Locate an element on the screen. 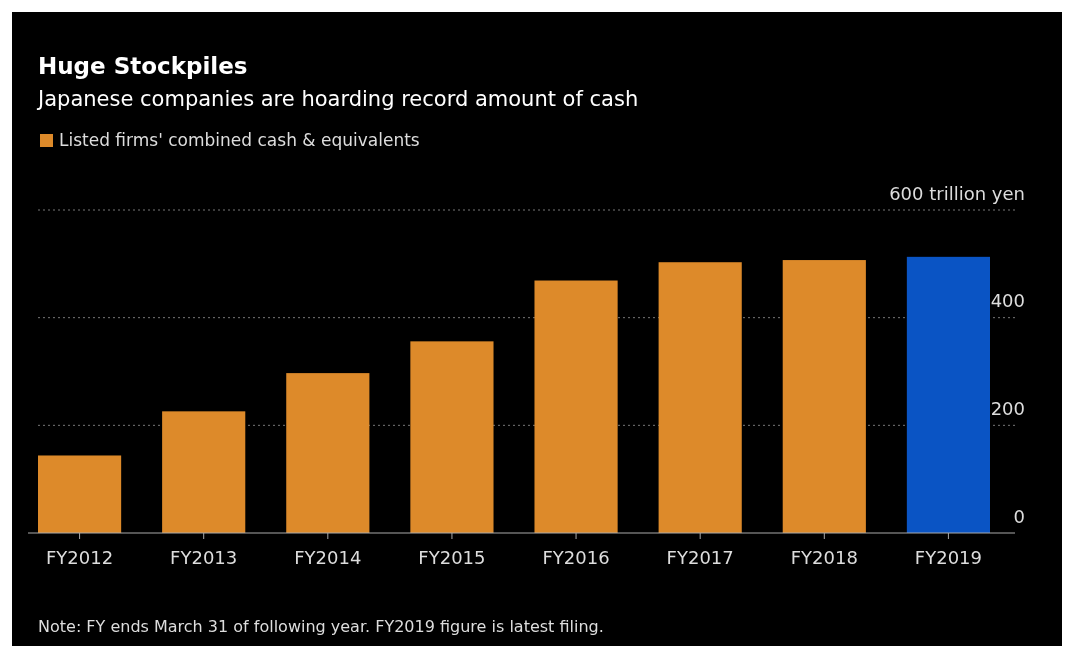 The height and width of the screenshot is (658, 1074). y-tick-label: 600 trillion yen is located at coordinates (957, 193).